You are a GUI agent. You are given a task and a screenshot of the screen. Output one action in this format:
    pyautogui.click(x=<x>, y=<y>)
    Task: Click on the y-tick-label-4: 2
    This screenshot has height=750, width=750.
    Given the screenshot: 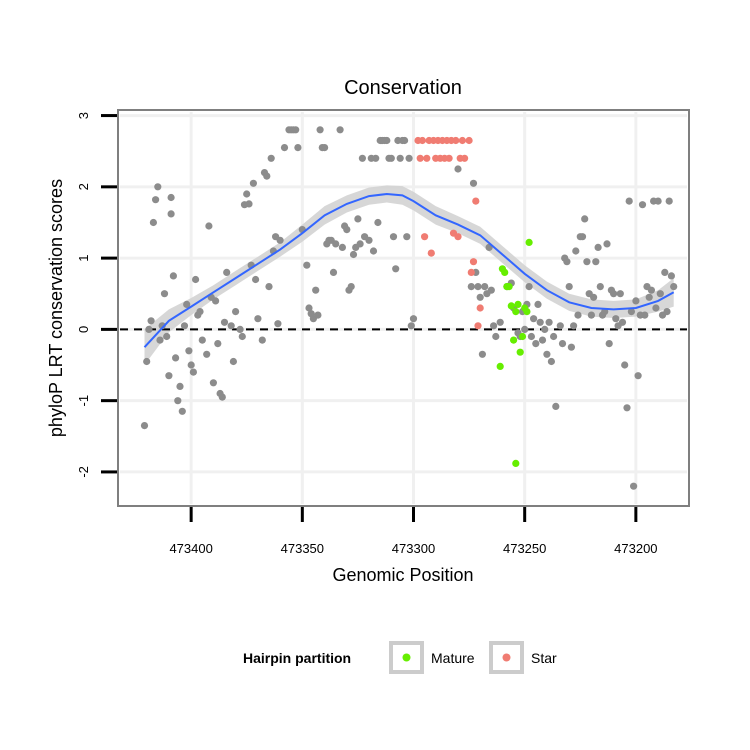 What is the action you would take?
    pyautogui.click(x=83, y=186)
    